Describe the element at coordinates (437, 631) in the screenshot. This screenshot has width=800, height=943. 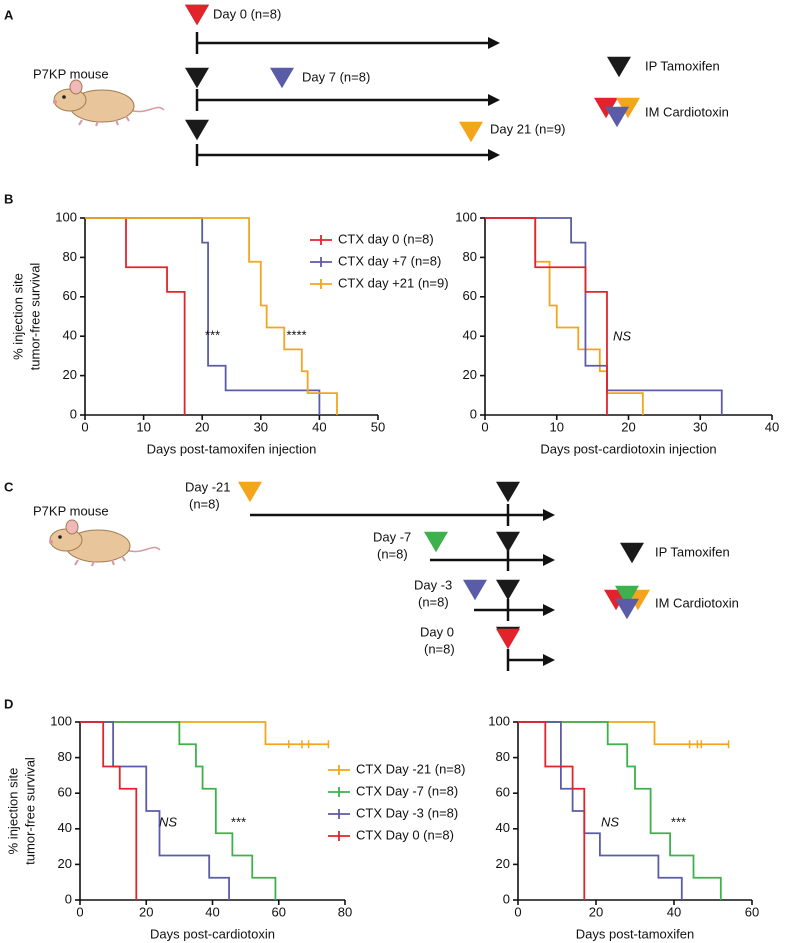
I see `timepoint-label: Day 0` at that location.